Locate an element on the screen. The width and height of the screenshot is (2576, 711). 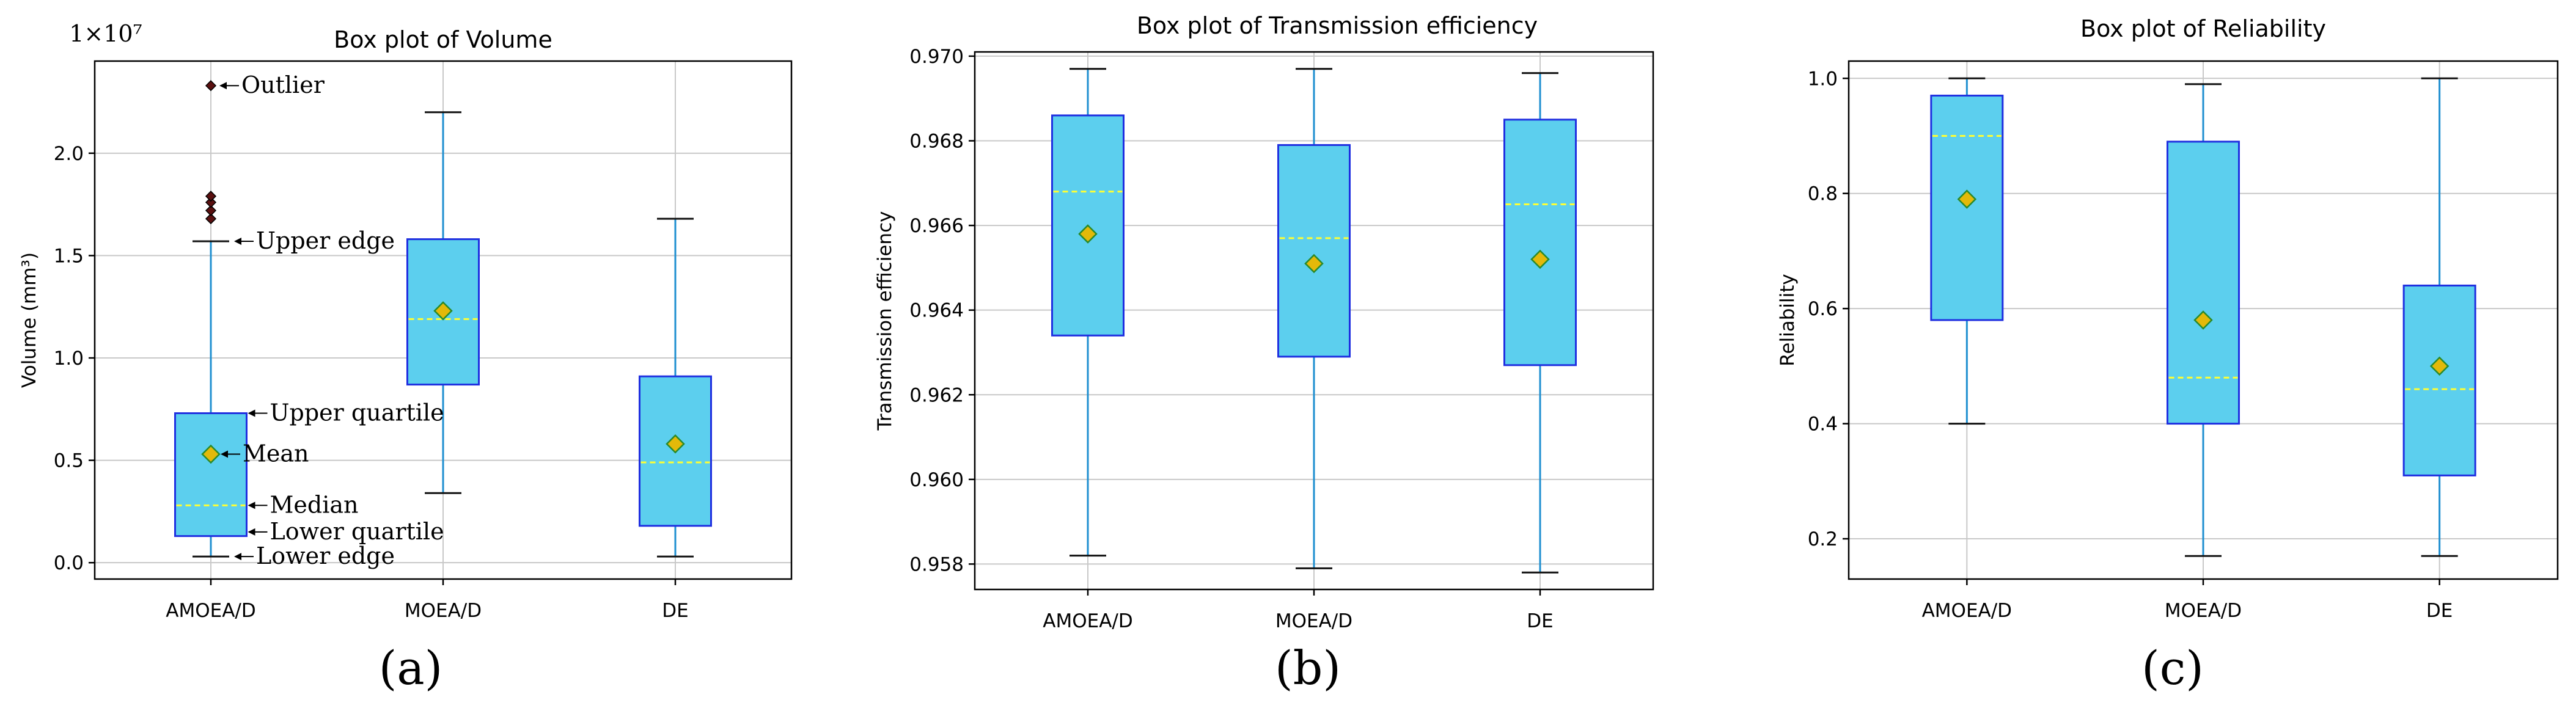
y-tick-label: 0.5 is located at coordinates (69, 461).